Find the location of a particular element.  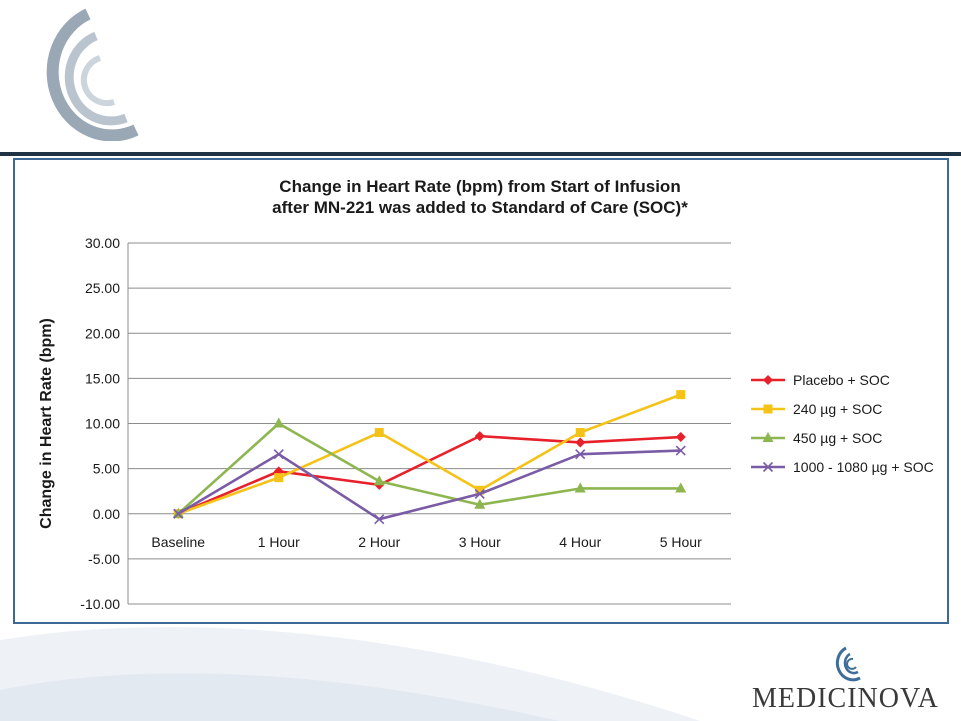

x-category-label: 4 Hour is located at coordinates (580, 542).